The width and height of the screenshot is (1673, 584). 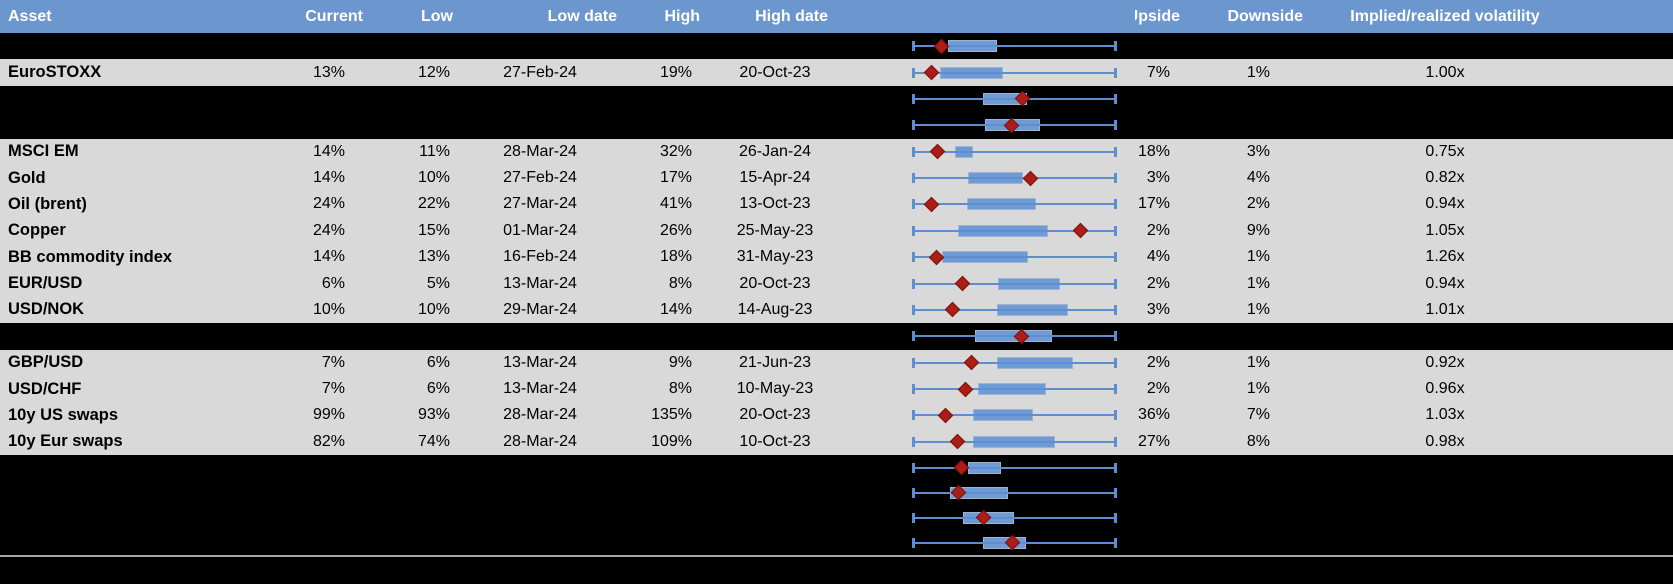 What do you see at coordinates (333, 362) in the screenshot?
I see `current-vol-cell: 7%` at bounding box center [333, 362].